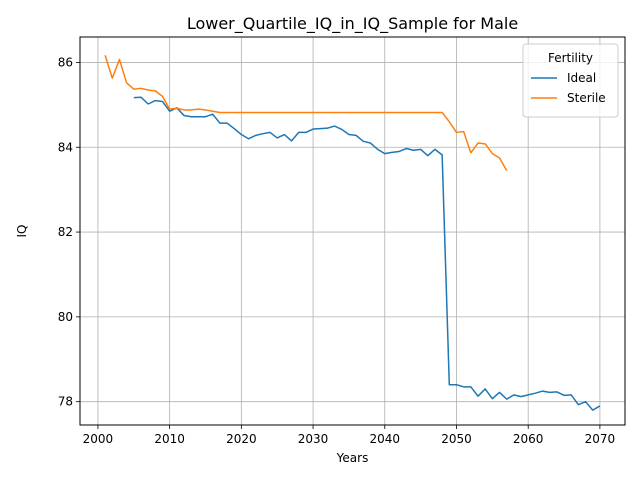 Image resolution: width=640 pixels, height=480 pixels. Describe the element at coordinates (600, 439) in the screenshot. I see `x-tick-label: 2070` at that location.